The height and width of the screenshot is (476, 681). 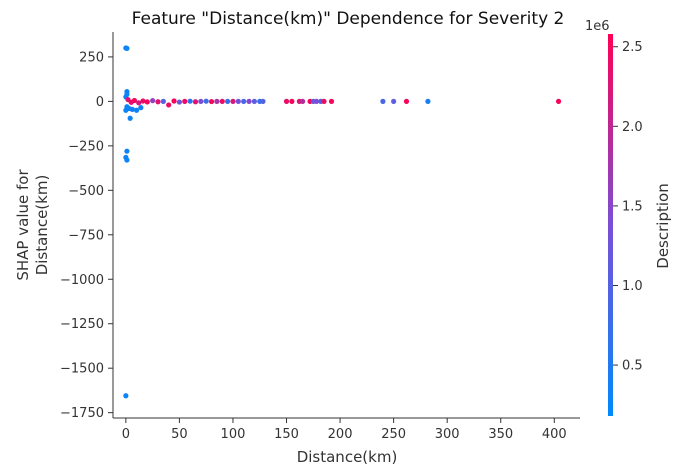 What do you see at coordinates (86, 191) in the screenshot?
I see `y-tick-label: −500` at bounding box center [86, 191].